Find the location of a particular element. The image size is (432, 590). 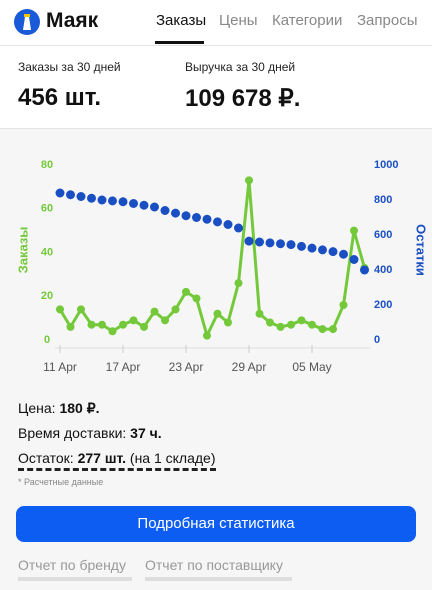

y2-tick-label: 0 is located at coordinates (377, 340).